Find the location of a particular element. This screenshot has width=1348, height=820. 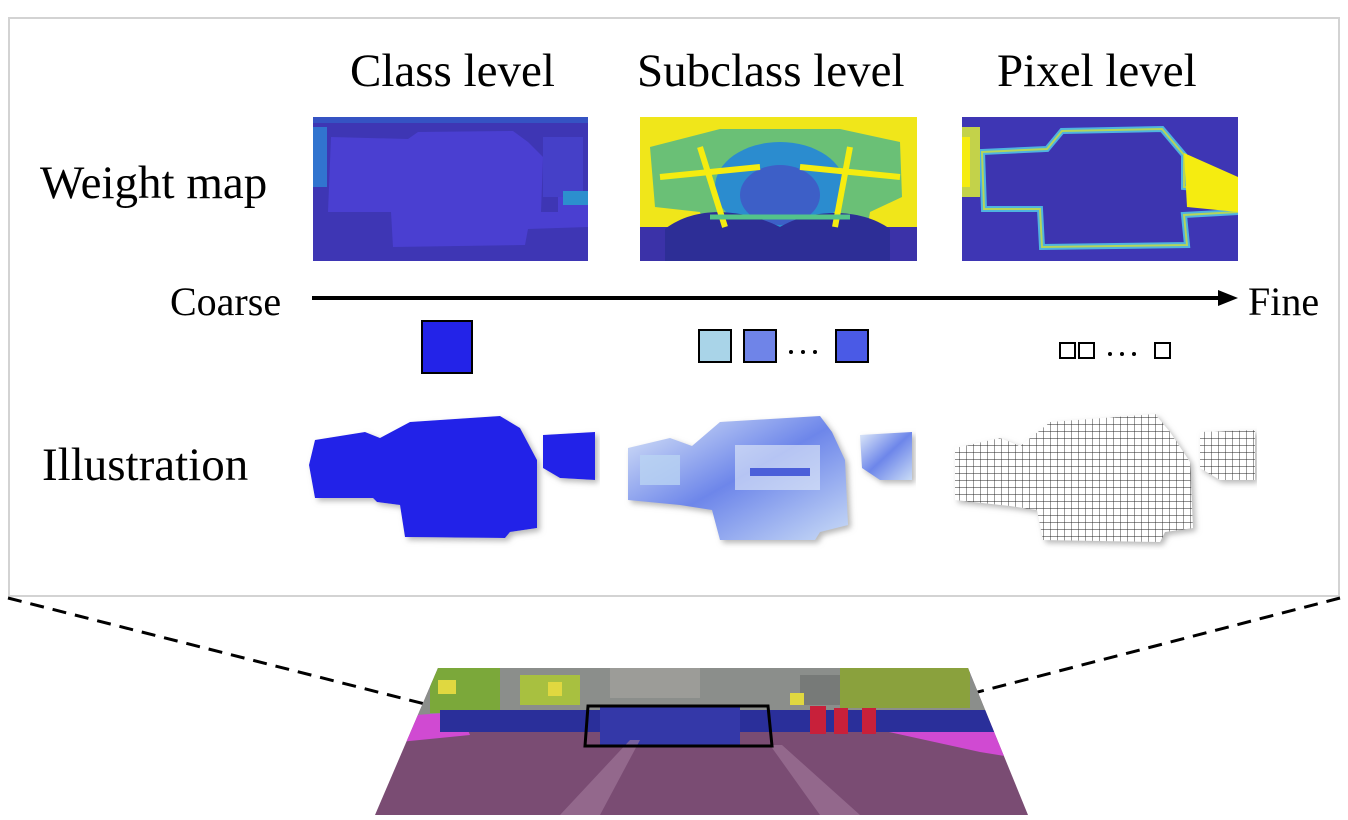

coarse-to-fine-arrow is located at coordinates (775, 298).